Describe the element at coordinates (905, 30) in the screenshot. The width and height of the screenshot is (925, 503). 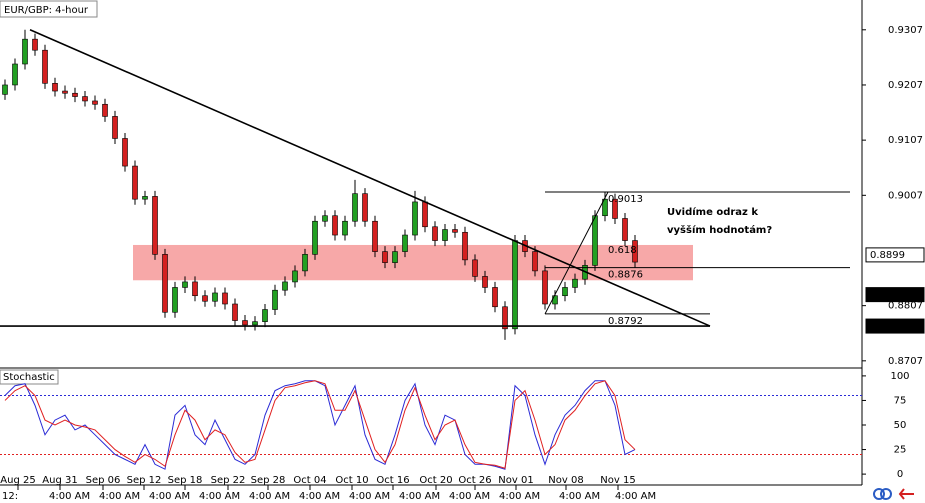
I see `y-tick-label: 0.9307` at that location.